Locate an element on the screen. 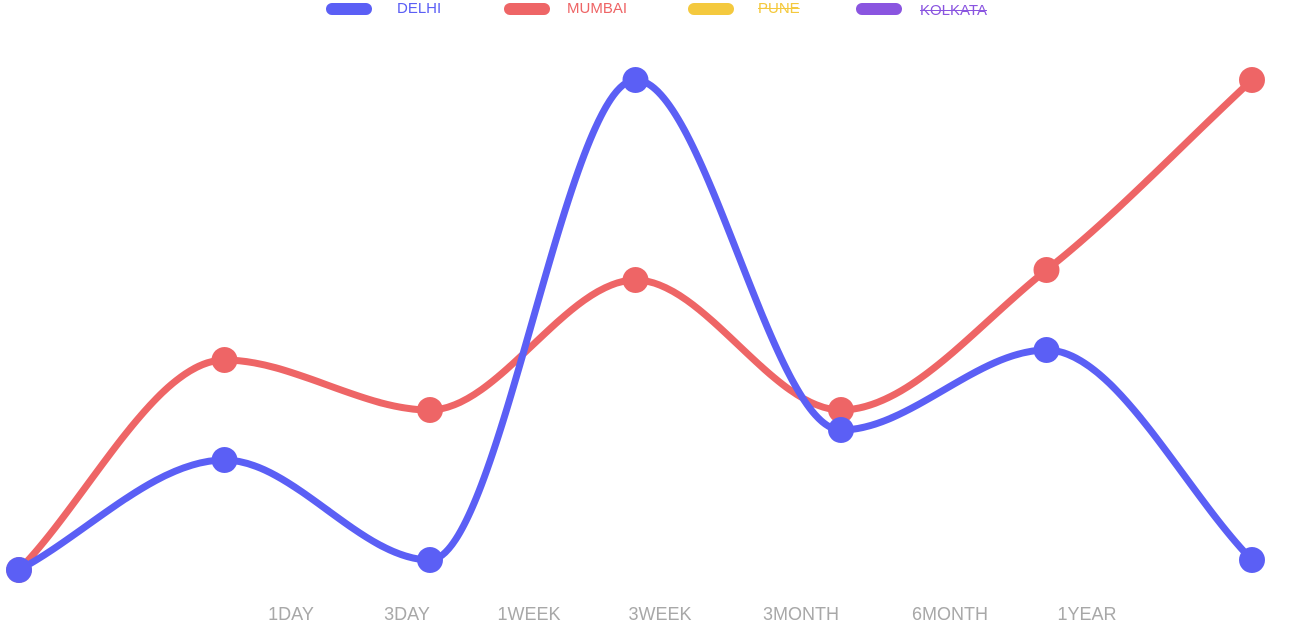 Image resolution: width=1292 pixels, height=620 pixels. legend-label-kolkata: KOLKATA is located at coordinates (953, 10).